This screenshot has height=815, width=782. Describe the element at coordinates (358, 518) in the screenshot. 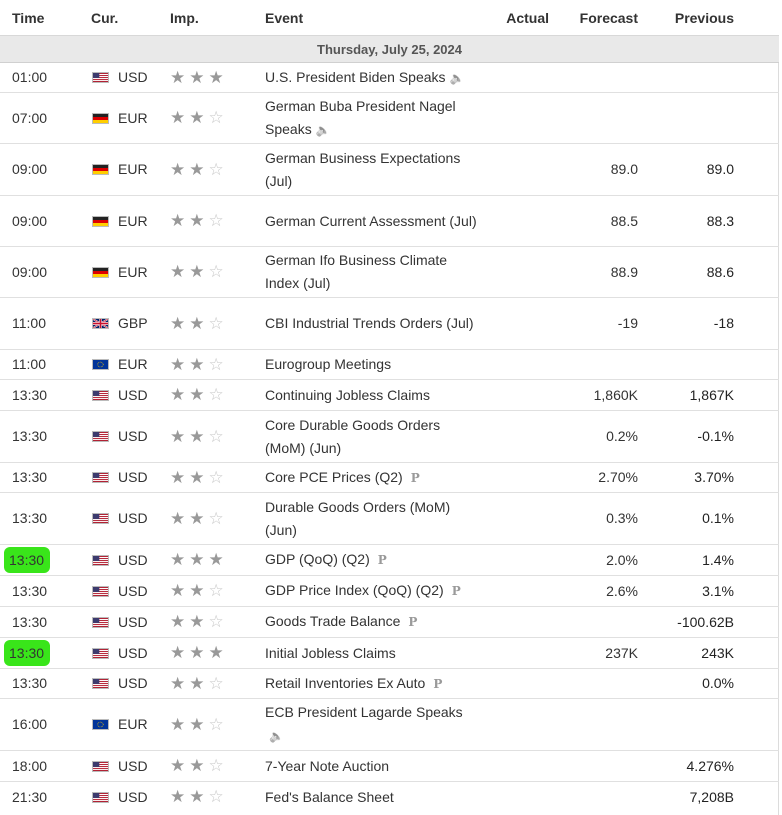

I see `event-name: Durable Goods Orders (MoM) (Jun)` at that location.